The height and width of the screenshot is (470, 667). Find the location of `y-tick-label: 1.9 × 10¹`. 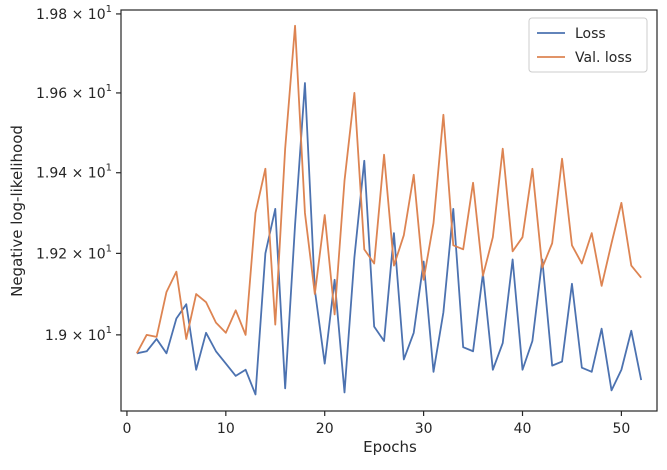

y-tick-label: 1.9 × 10¹ is located at coordinates (78, 334).